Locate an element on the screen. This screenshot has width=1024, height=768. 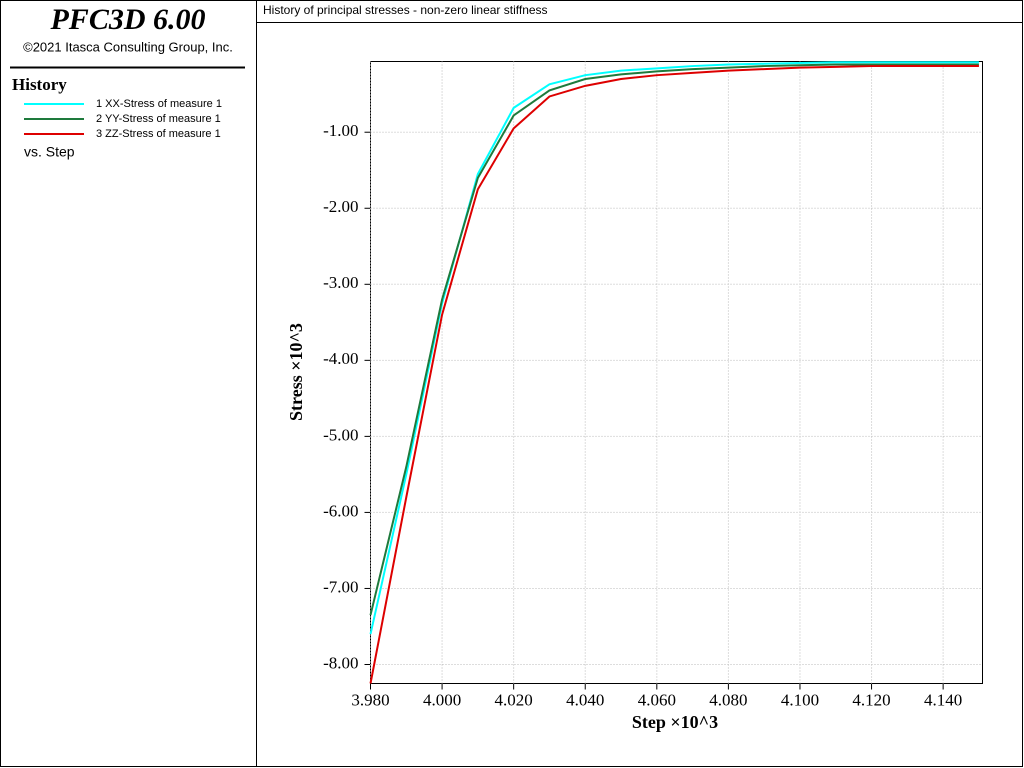
legend-entry: 1 XX-Stress of measure 1 is located at coordinates (159, 104).